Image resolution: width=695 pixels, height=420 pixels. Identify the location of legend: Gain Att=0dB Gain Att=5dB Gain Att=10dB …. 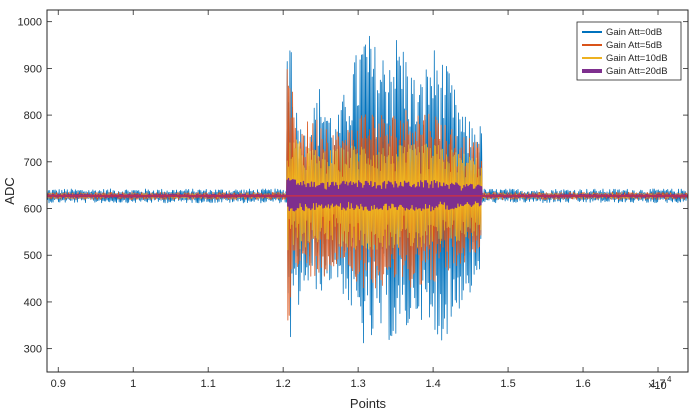
(629, 51).